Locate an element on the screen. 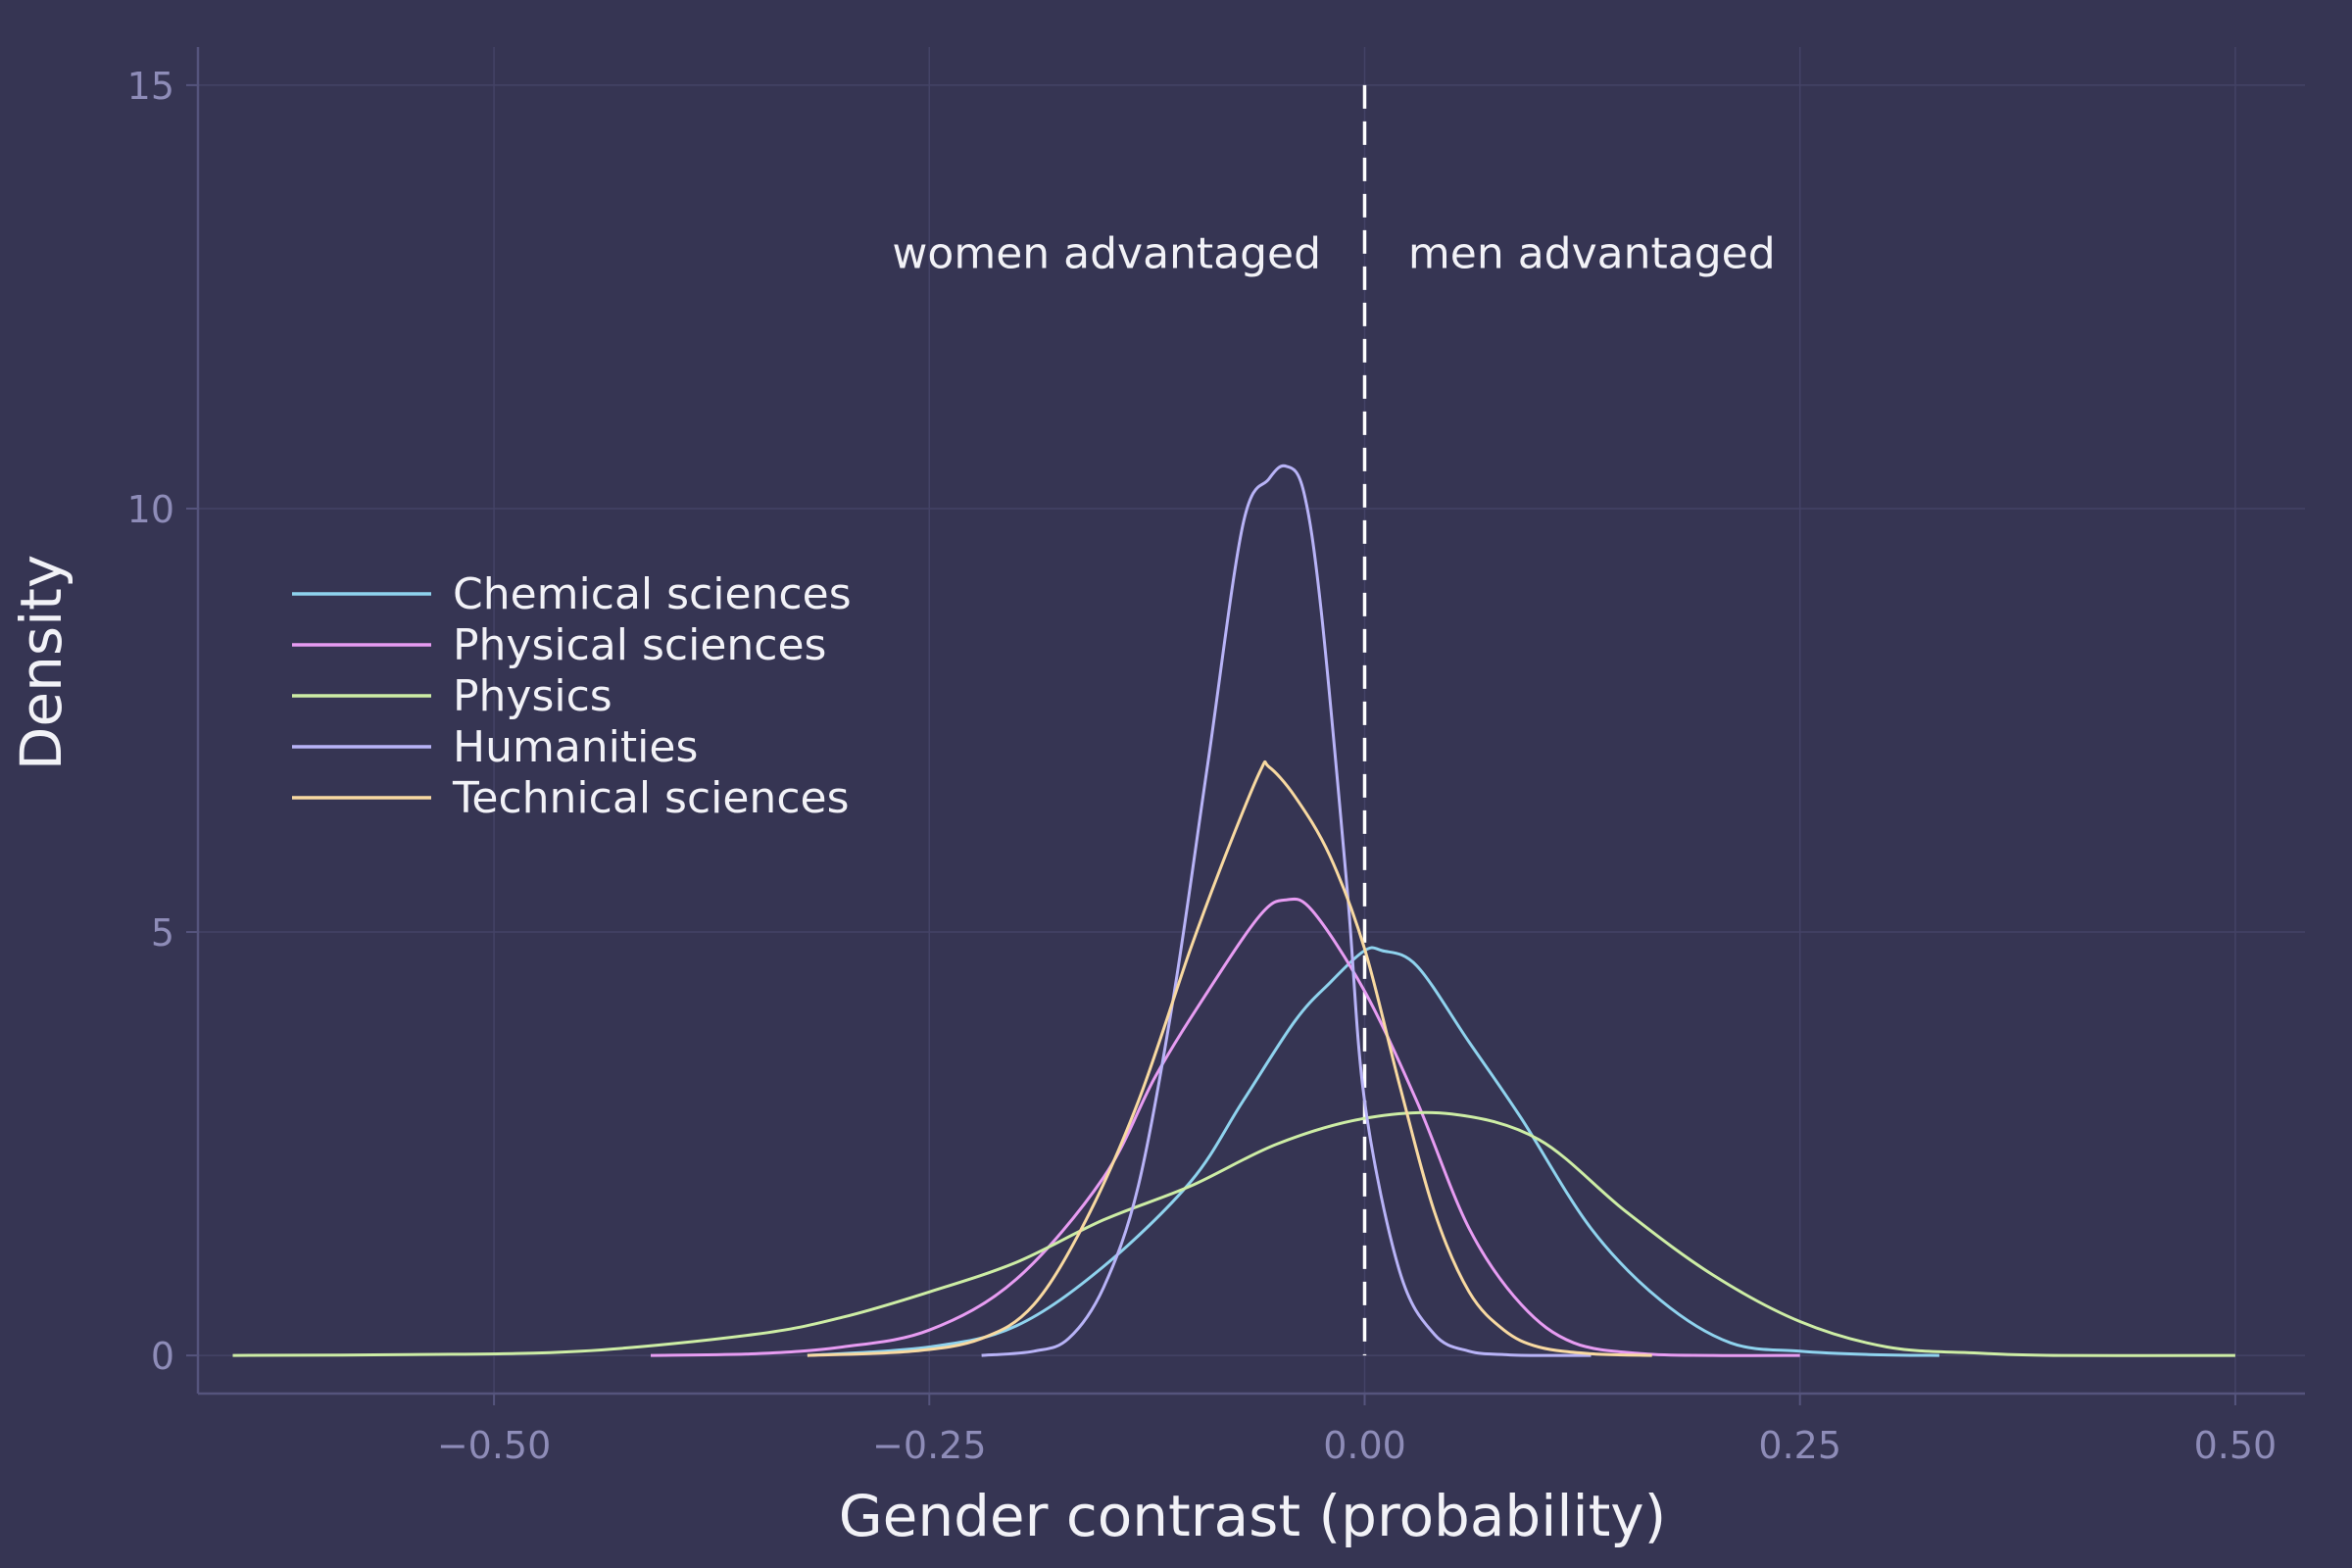 The width and height of the screenshot is (2352, 1568). legend-label-chemical-sciences: Chemical sciences is located at coordinates (652, 594).